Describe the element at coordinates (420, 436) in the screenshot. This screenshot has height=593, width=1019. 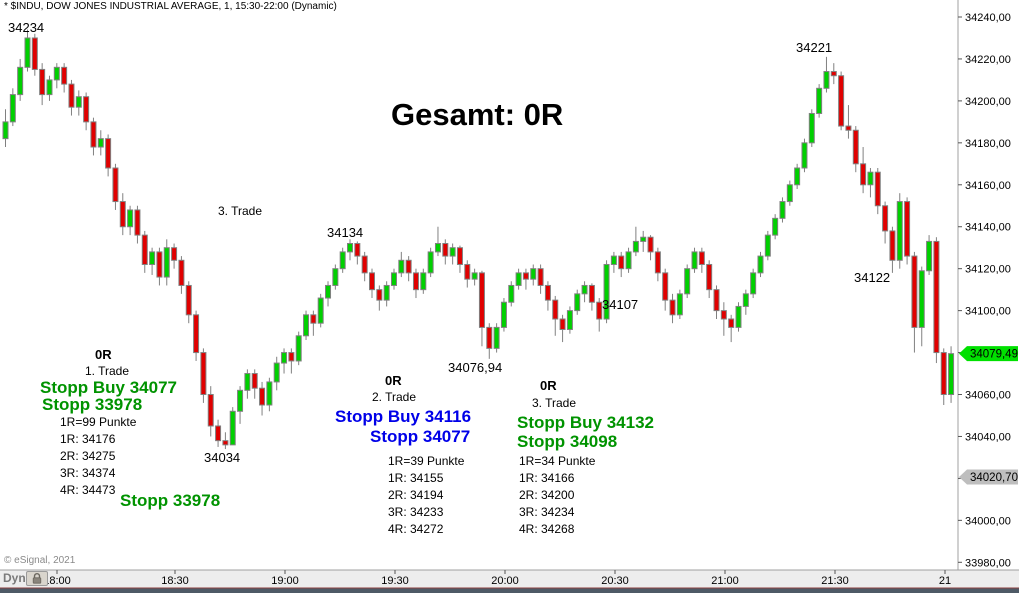
I see `annotation-stopp-blue: Stopp 34077` at that location.